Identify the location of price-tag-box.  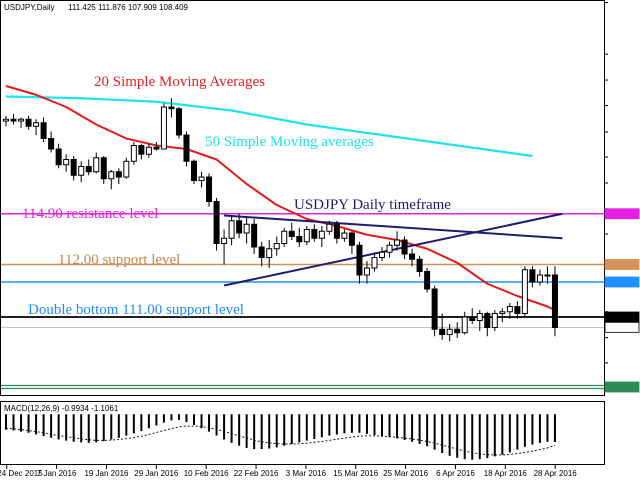
(622, 387).